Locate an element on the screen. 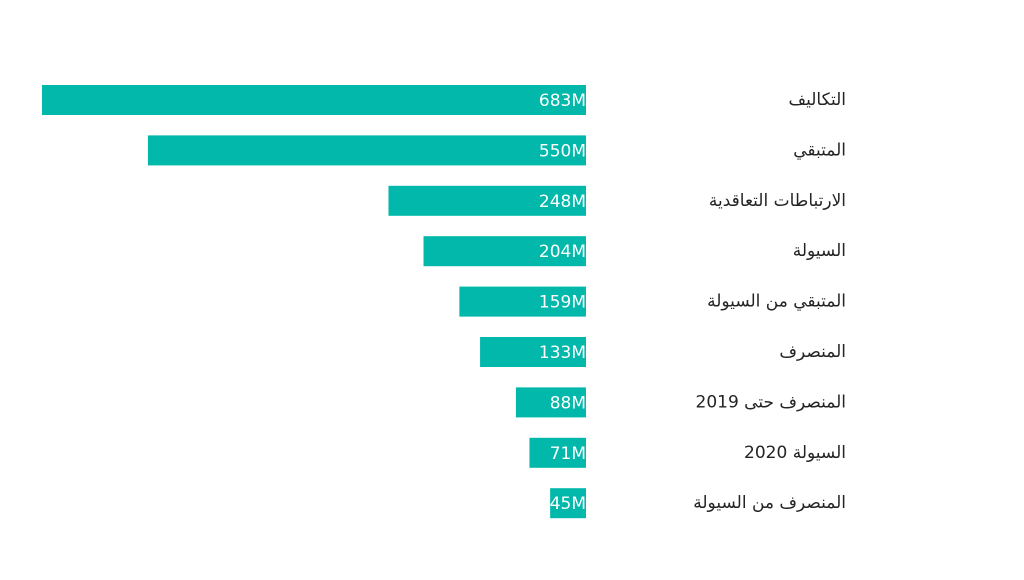 The width and height of the screenshot is (1024, 580). value-label: 133M is located at coordinates (562, 353).